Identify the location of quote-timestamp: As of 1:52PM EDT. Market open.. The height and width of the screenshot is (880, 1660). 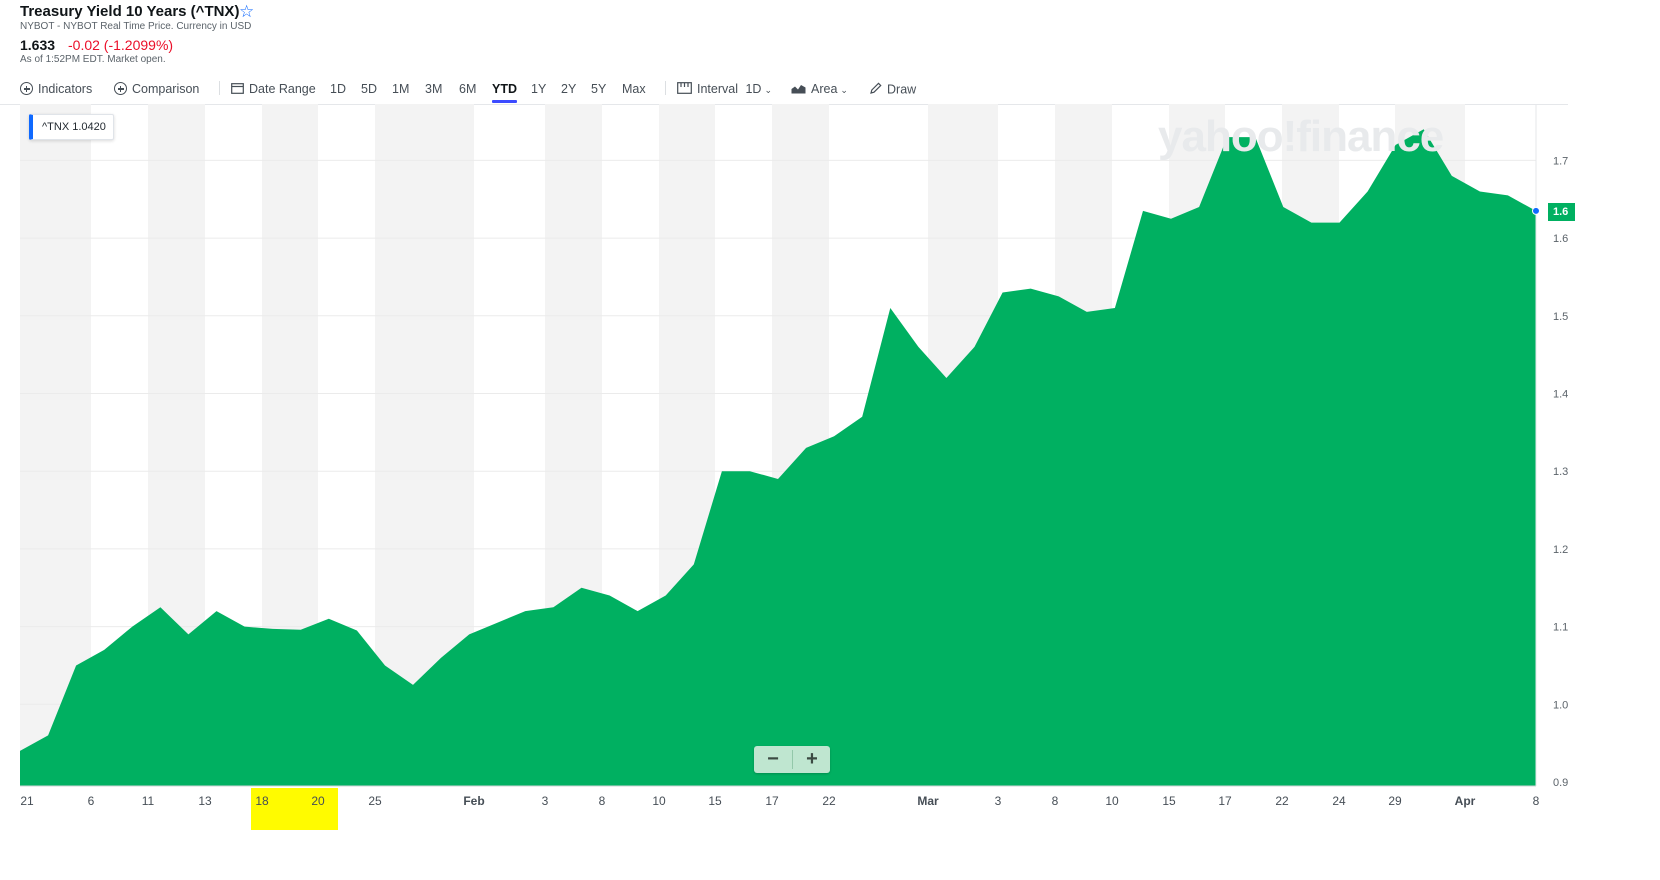
(93, 59).